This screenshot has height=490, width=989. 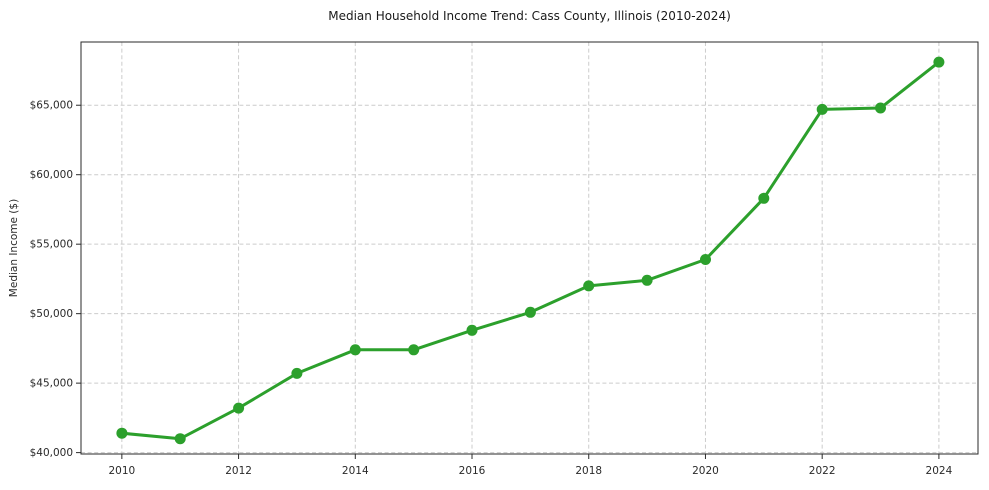 I want to click on x-tick-label: 2022, so click(x=822, y=471).